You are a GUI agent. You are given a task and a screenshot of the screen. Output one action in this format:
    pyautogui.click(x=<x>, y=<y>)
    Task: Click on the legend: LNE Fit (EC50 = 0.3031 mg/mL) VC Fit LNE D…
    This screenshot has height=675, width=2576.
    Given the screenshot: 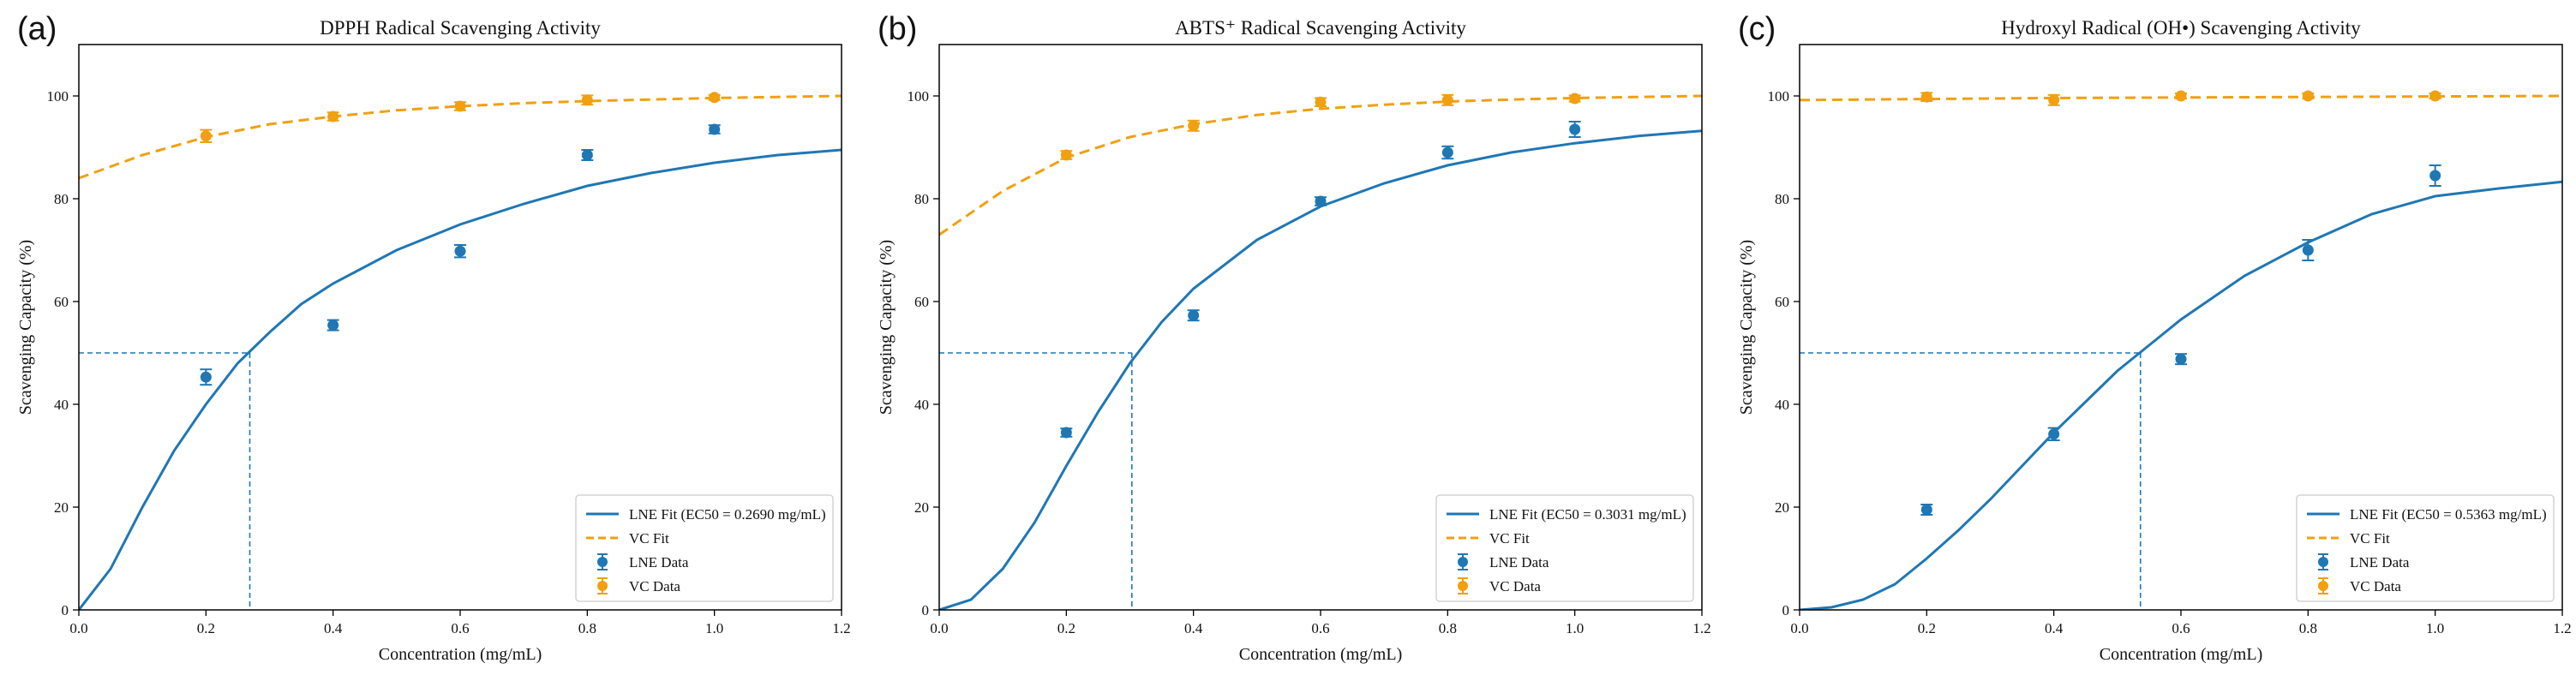 What is the action you would take?
    pyautogui.click(x=1564, y=548)
    